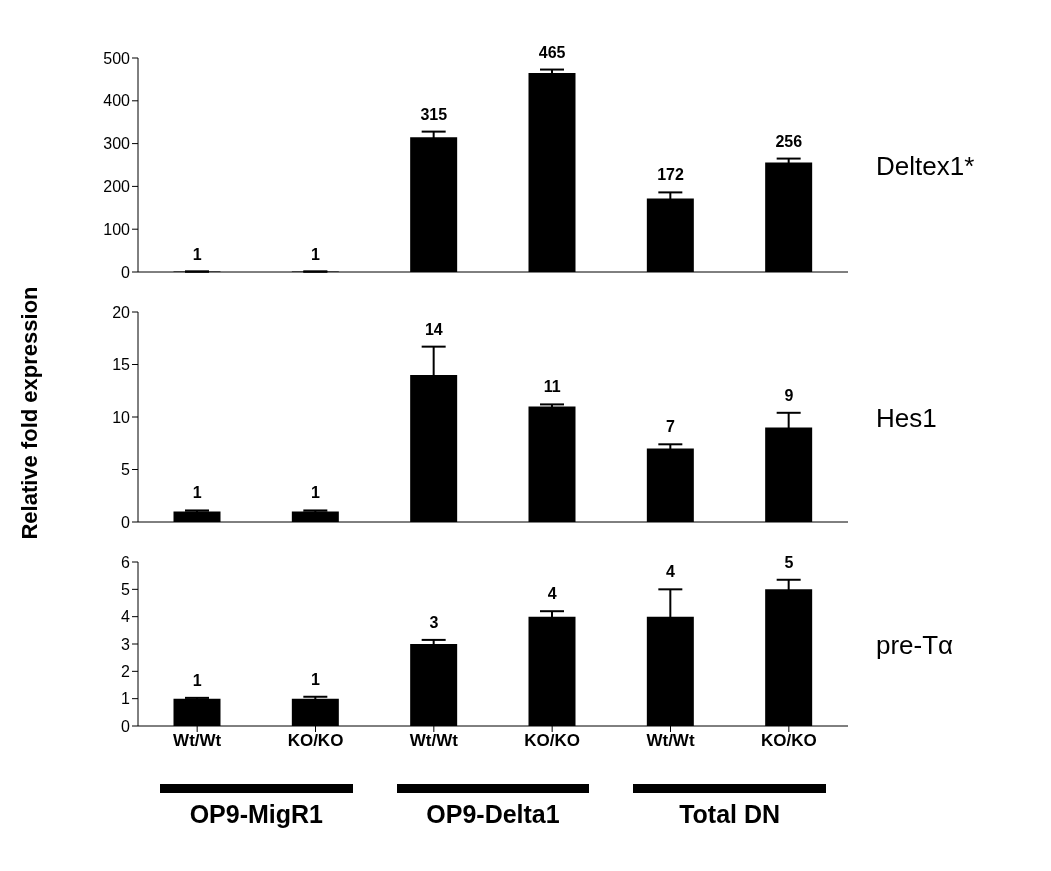 Image resolution: width=1051 pixels, height=871 pixels. Describe the element at coordinates (789, 141) in the screenshot. I see `data-label: 256` at that location.